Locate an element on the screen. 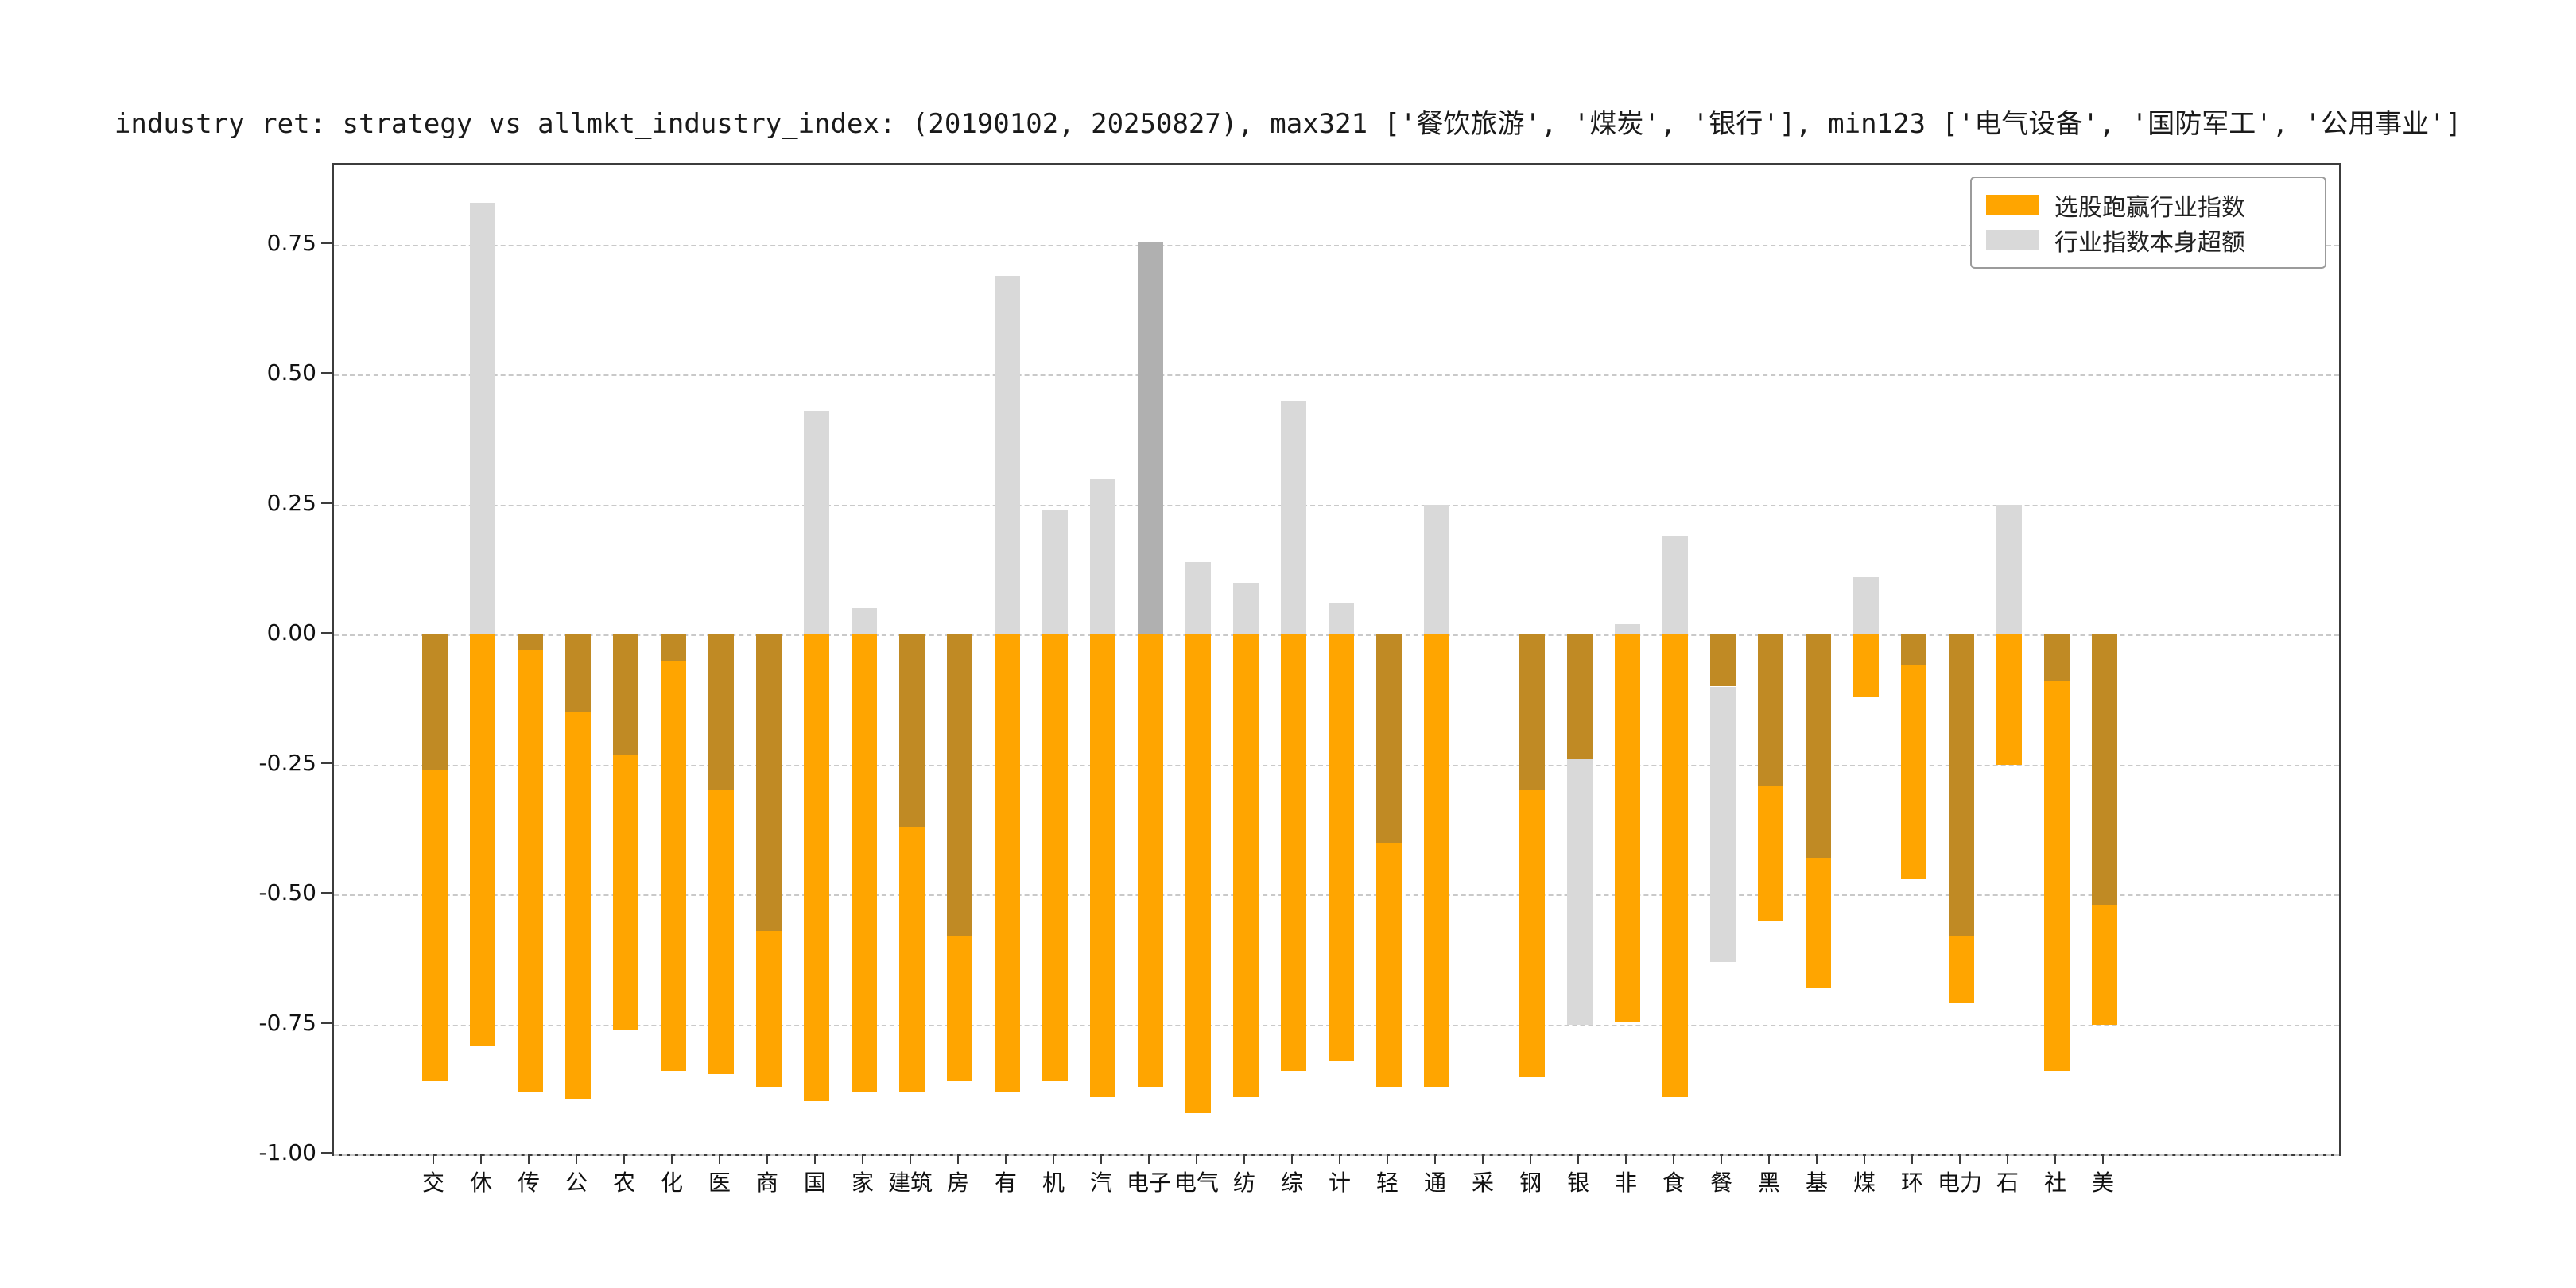 Image resolution: width=2576 pixels, height=1288 pixels. legend-swatch-strategy is located at coordinates (2012, 205).